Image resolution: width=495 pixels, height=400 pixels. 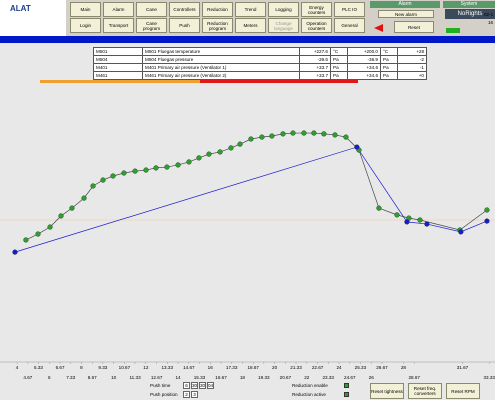 I want to click on table-cell: +0, so click(x=412, y=75).